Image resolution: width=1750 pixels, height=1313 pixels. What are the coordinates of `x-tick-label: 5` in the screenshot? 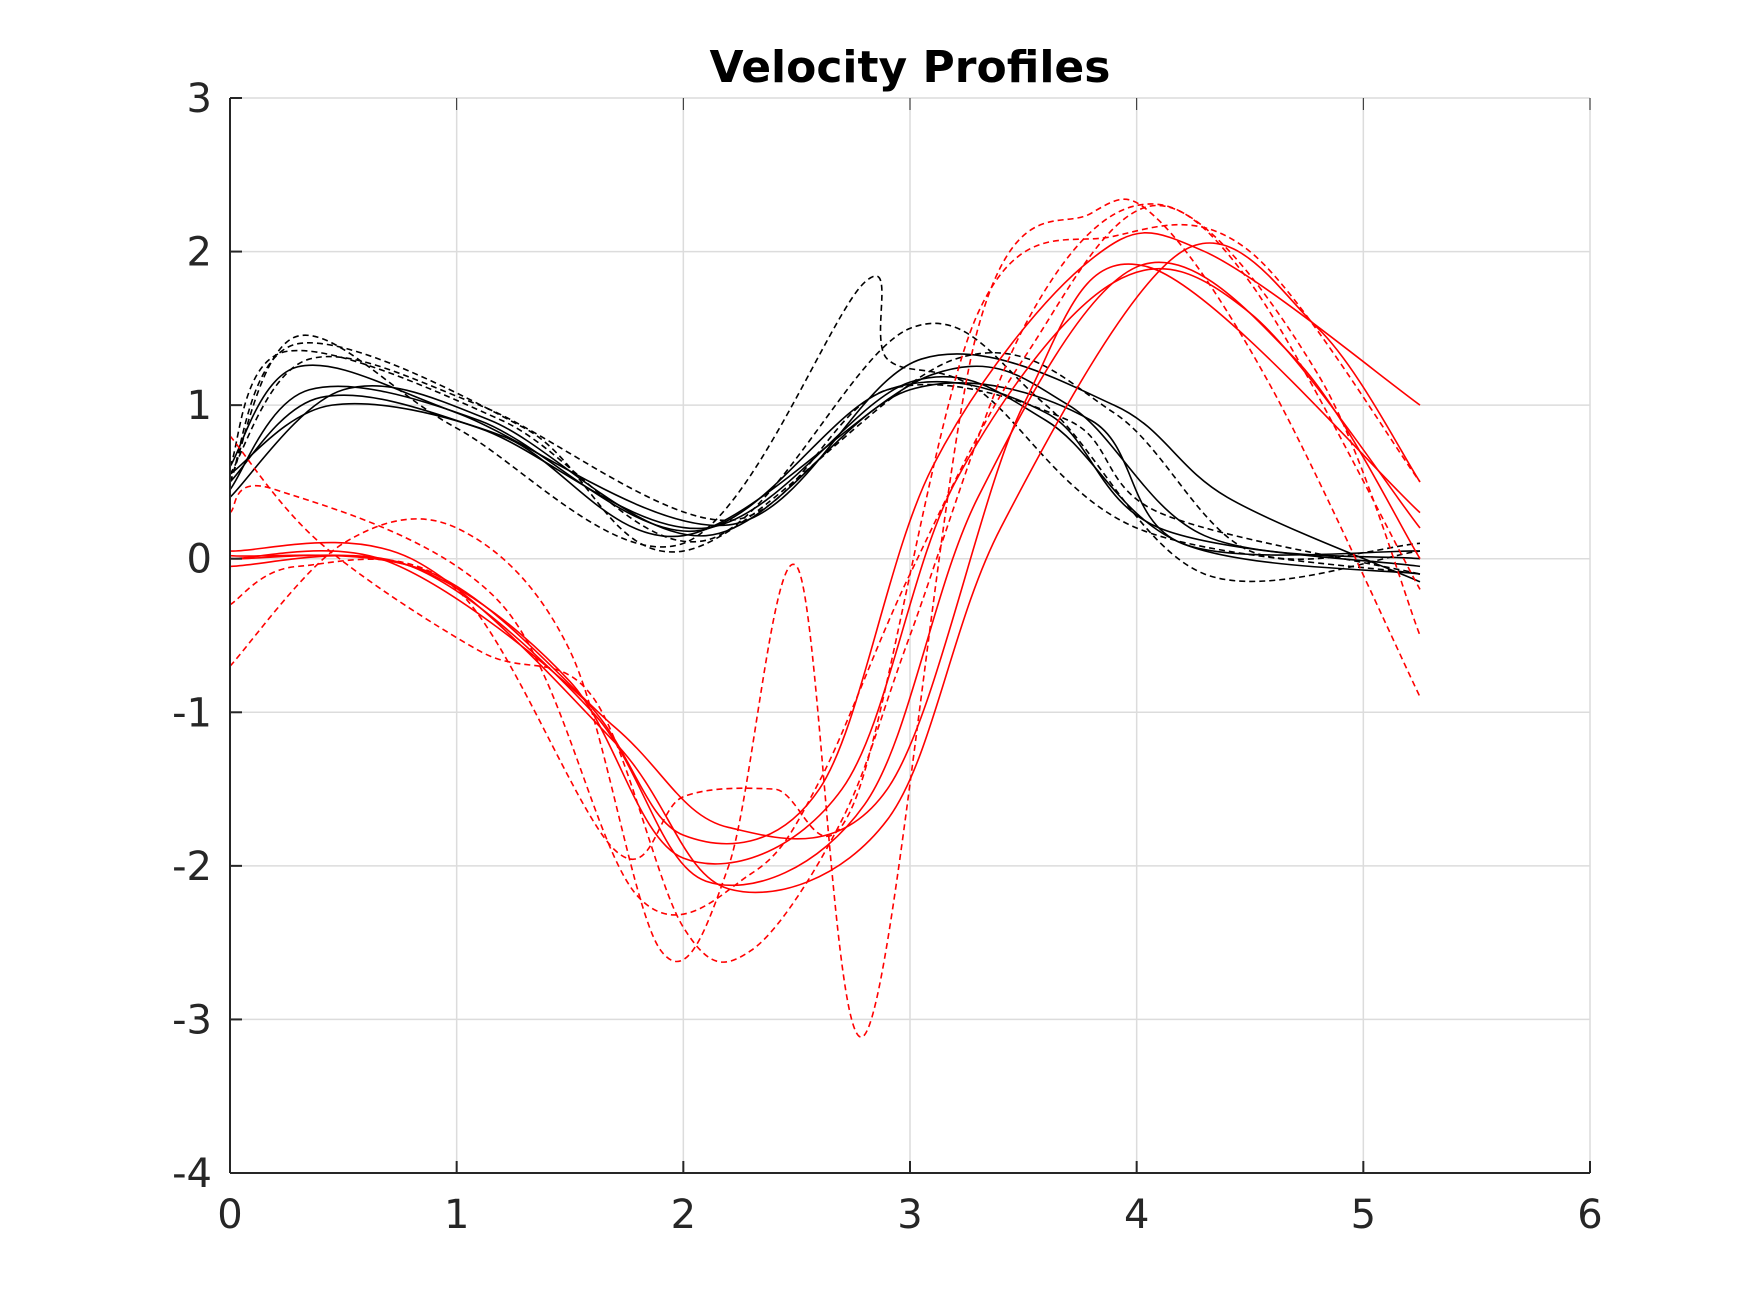 It's located at (1363, 1215).